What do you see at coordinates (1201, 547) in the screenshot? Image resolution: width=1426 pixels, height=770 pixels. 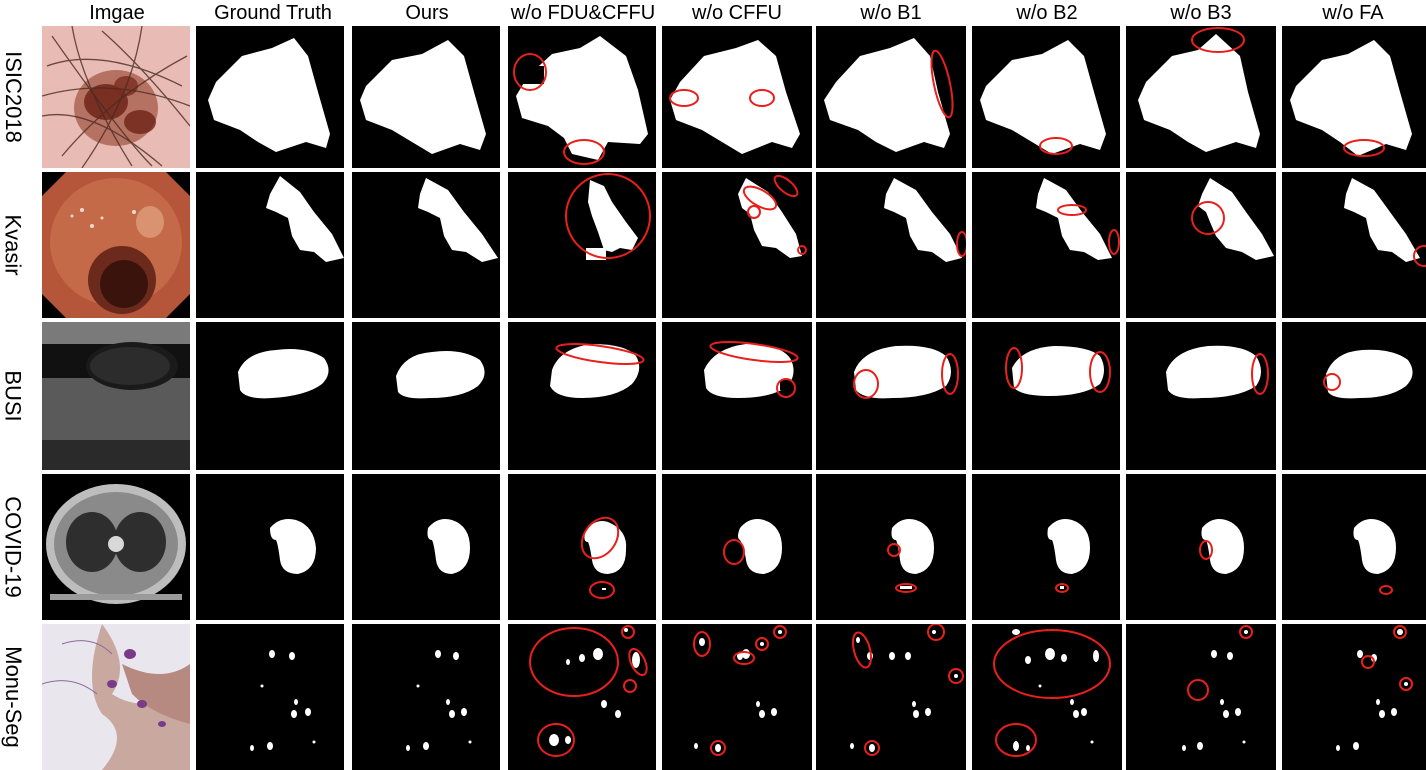 I see `mask-covid-wo-b3` at bounding box center [1201, 547].